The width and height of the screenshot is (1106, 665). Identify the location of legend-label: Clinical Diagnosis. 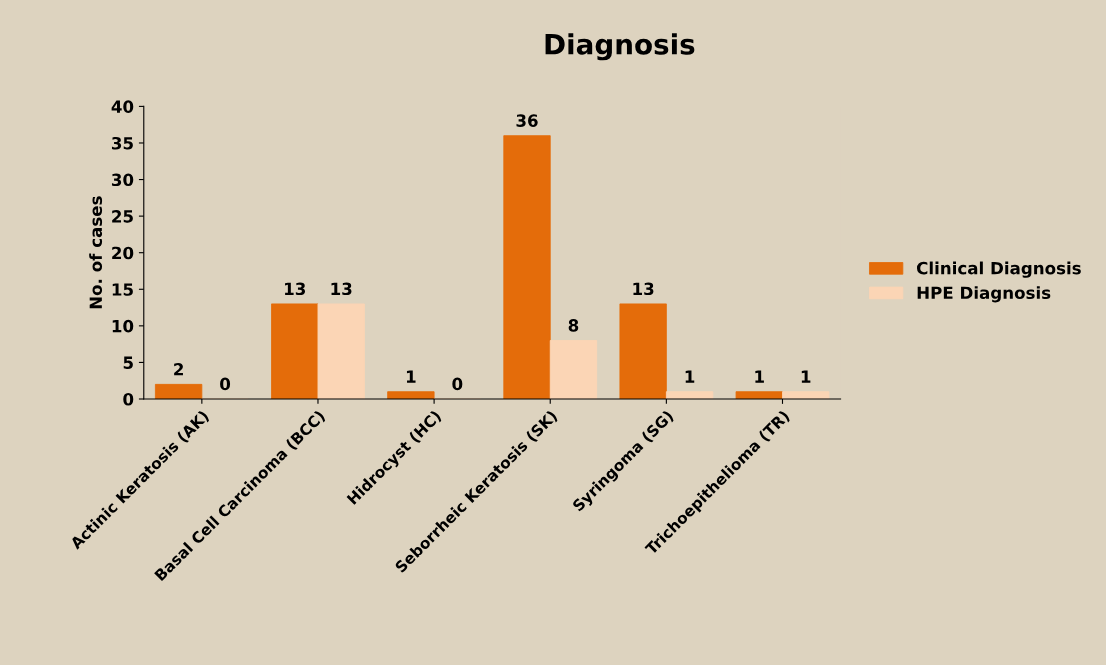
(998, 269).